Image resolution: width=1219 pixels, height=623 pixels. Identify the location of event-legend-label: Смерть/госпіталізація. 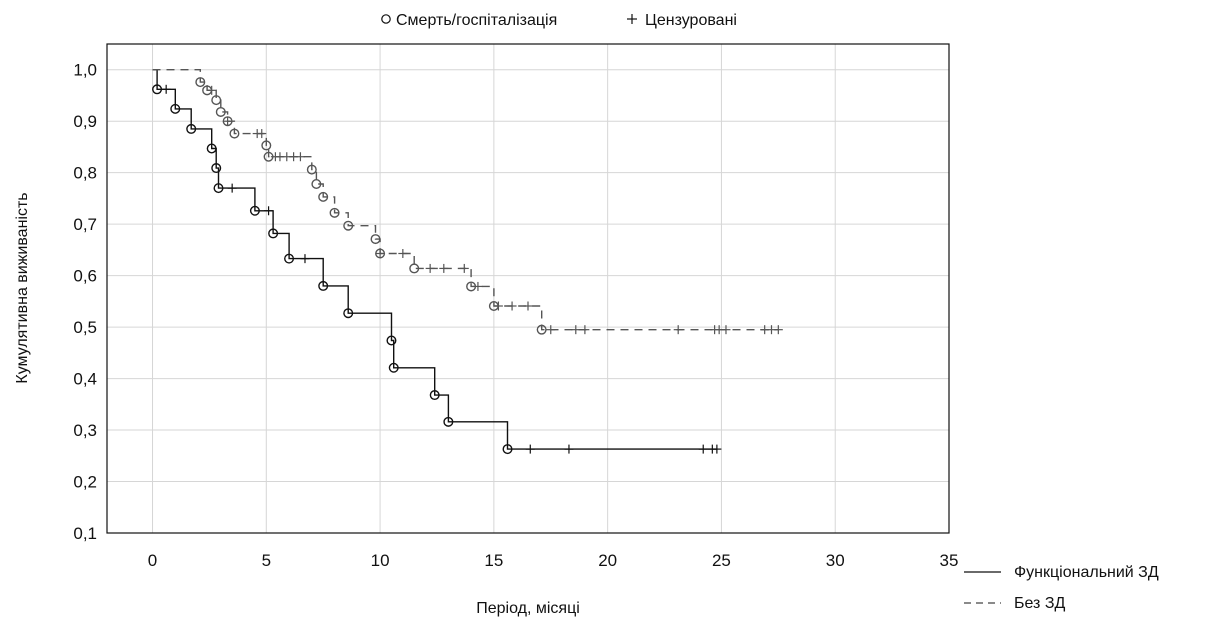
(476, 20).